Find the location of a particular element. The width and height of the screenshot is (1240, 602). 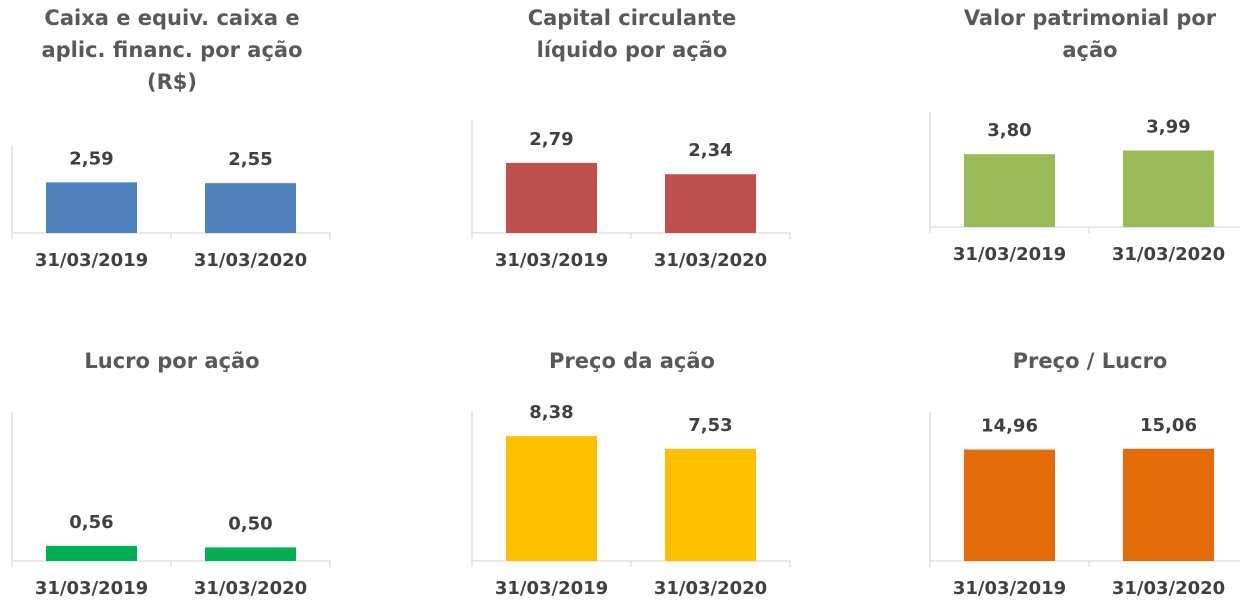

value-label: 7,53 is located at coordinates (710, 425).